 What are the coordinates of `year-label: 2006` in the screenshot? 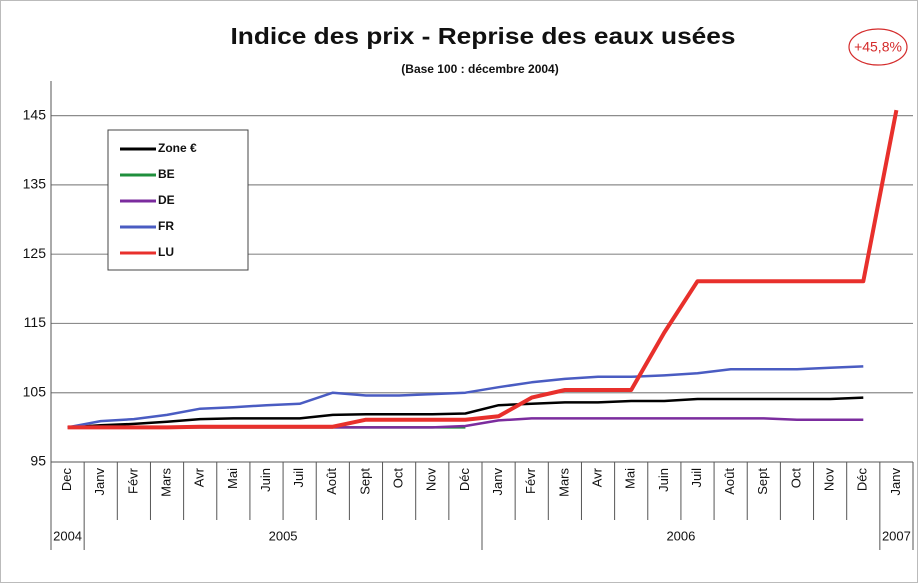 It's located at (680, 535).